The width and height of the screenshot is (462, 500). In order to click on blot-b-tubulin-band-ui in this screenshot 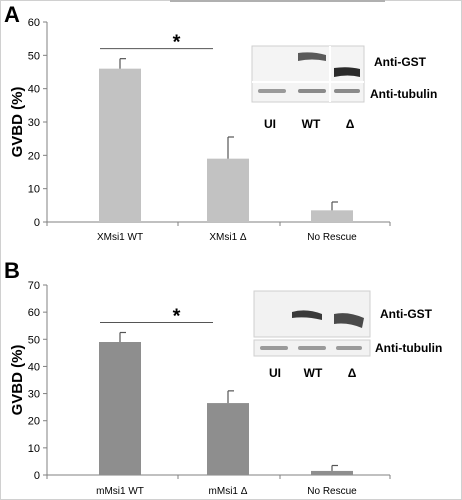, I will do `click(274, 348)`.